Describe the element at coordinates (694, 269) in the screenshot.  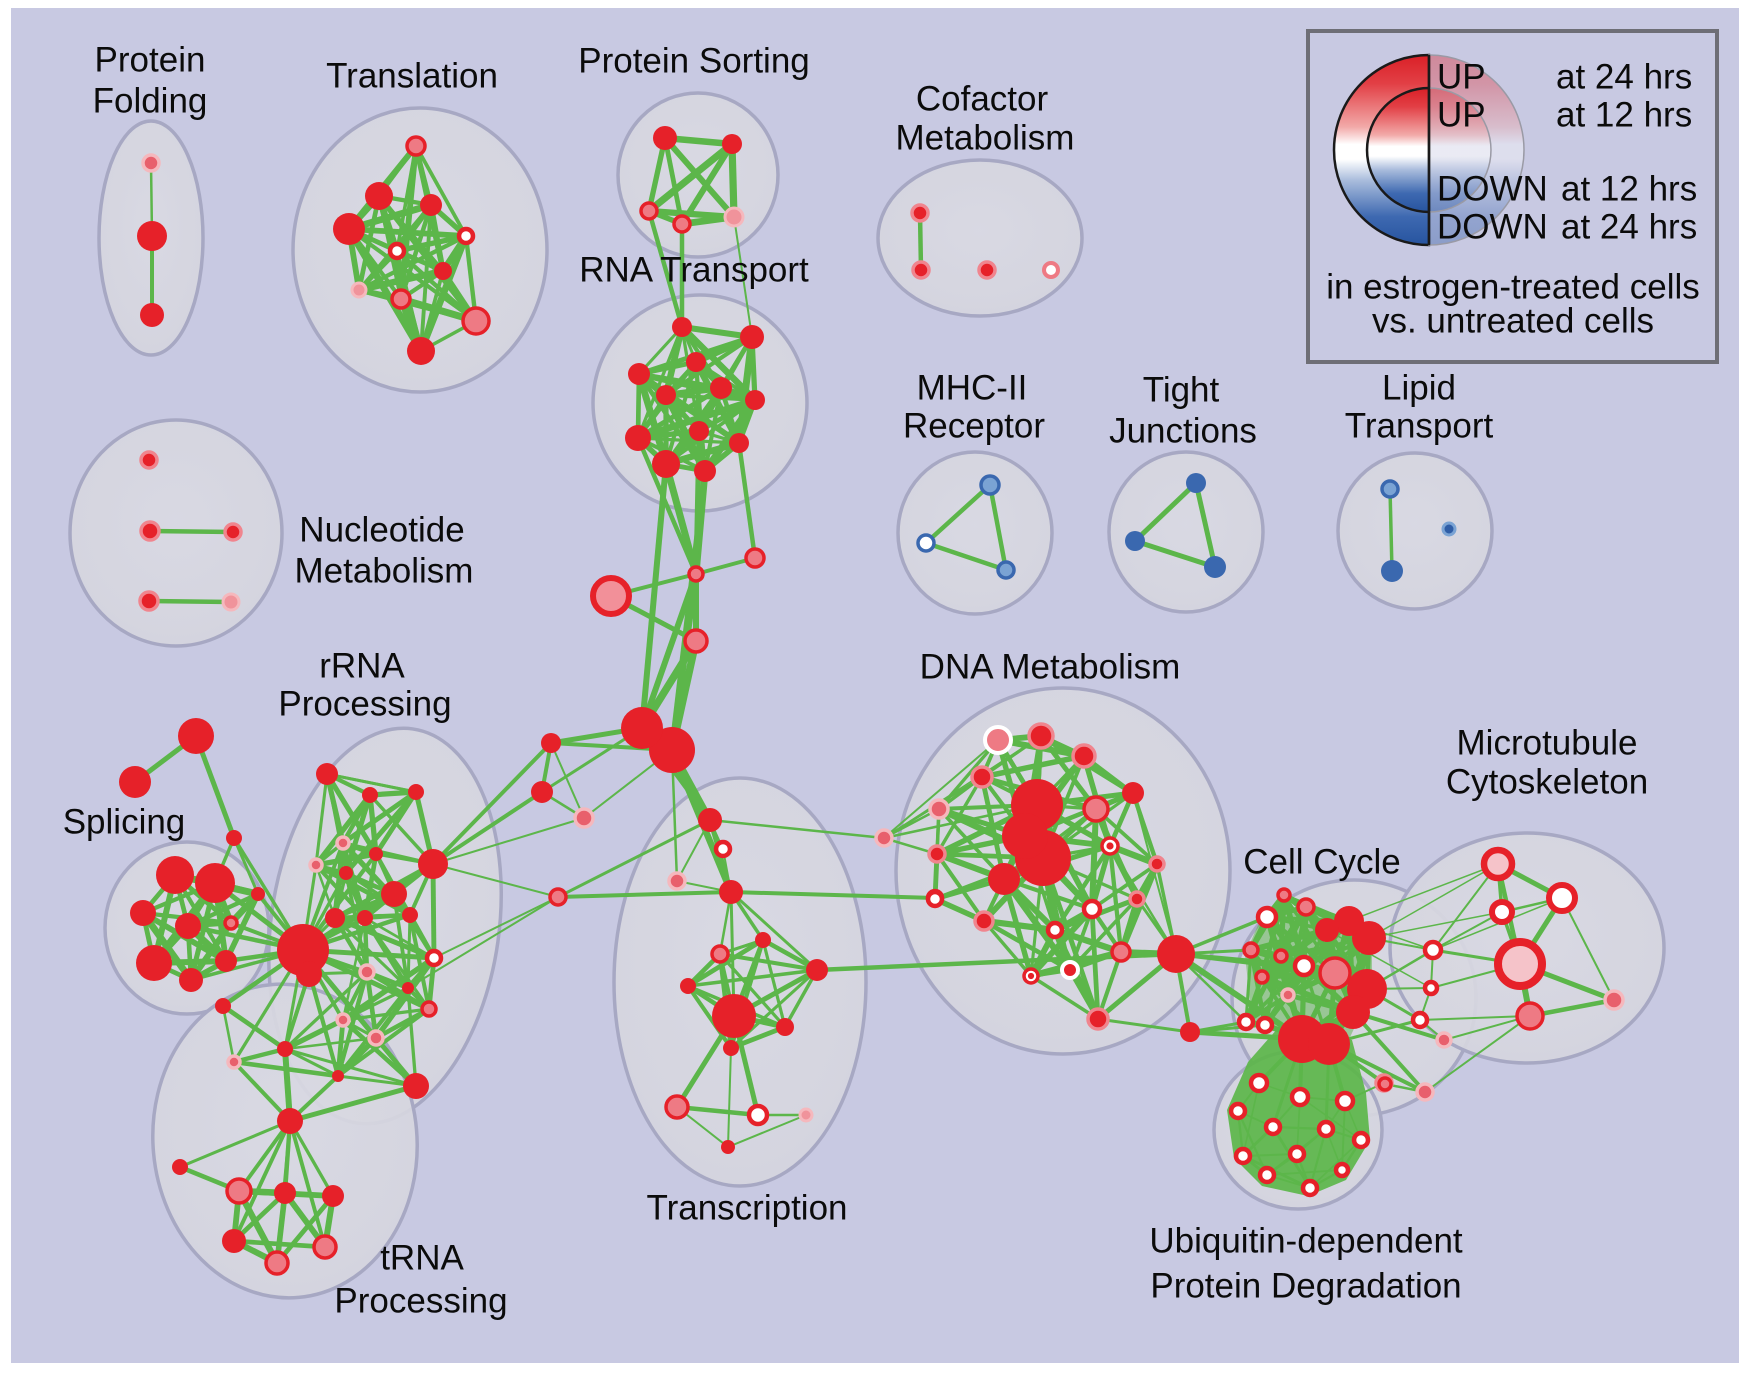
I see `svg-text: RNA Transport` at that location.